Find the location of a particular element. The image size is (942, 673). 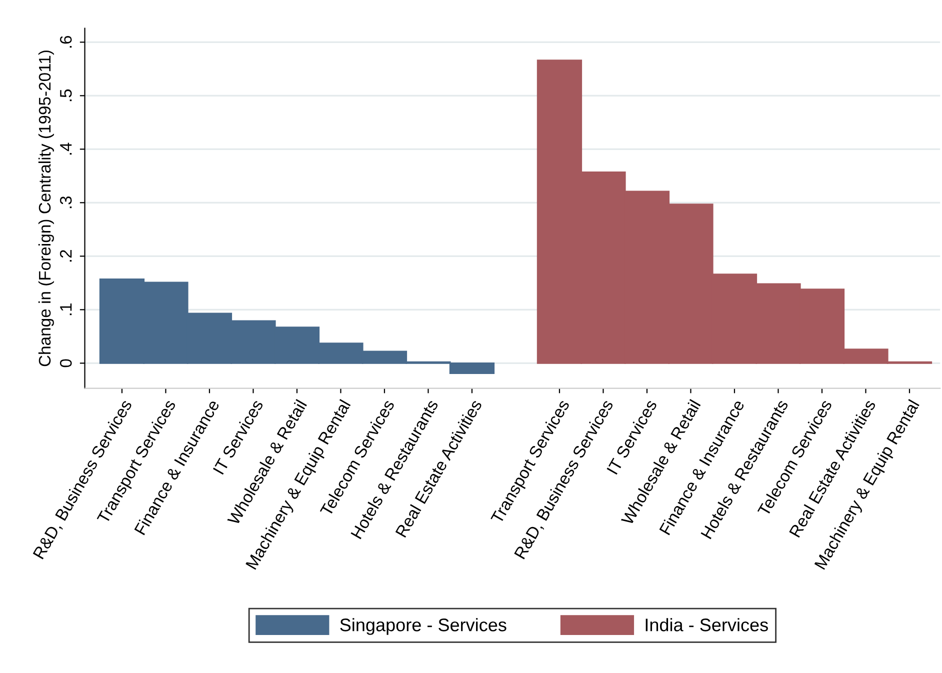

y-tick-label: .2 is located at coordinates (66, 256).